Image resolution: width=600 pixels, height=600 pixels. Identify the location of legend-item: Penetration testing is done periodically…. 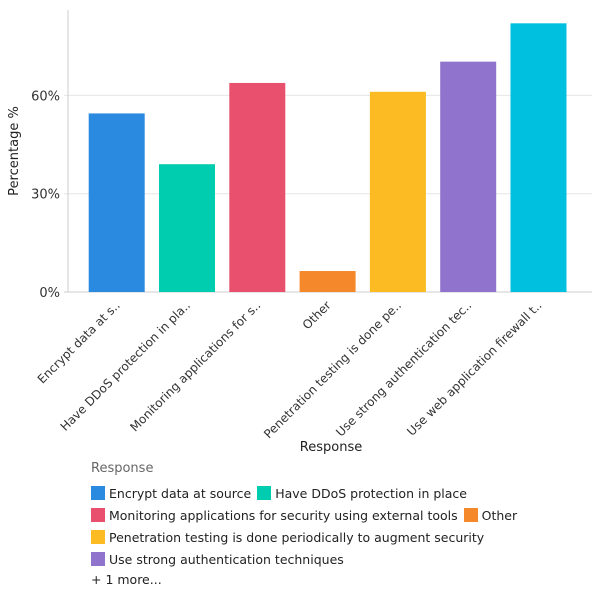
(287, 537).